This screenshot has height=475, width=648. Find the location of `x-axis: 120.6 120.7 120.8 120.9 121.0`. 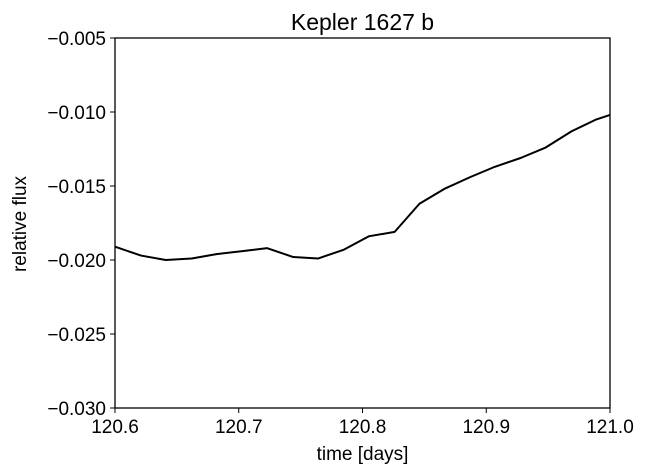

x-axis: 120.6 120.7 120.8 120.9 121.0 is located at coordinates (362, 423).